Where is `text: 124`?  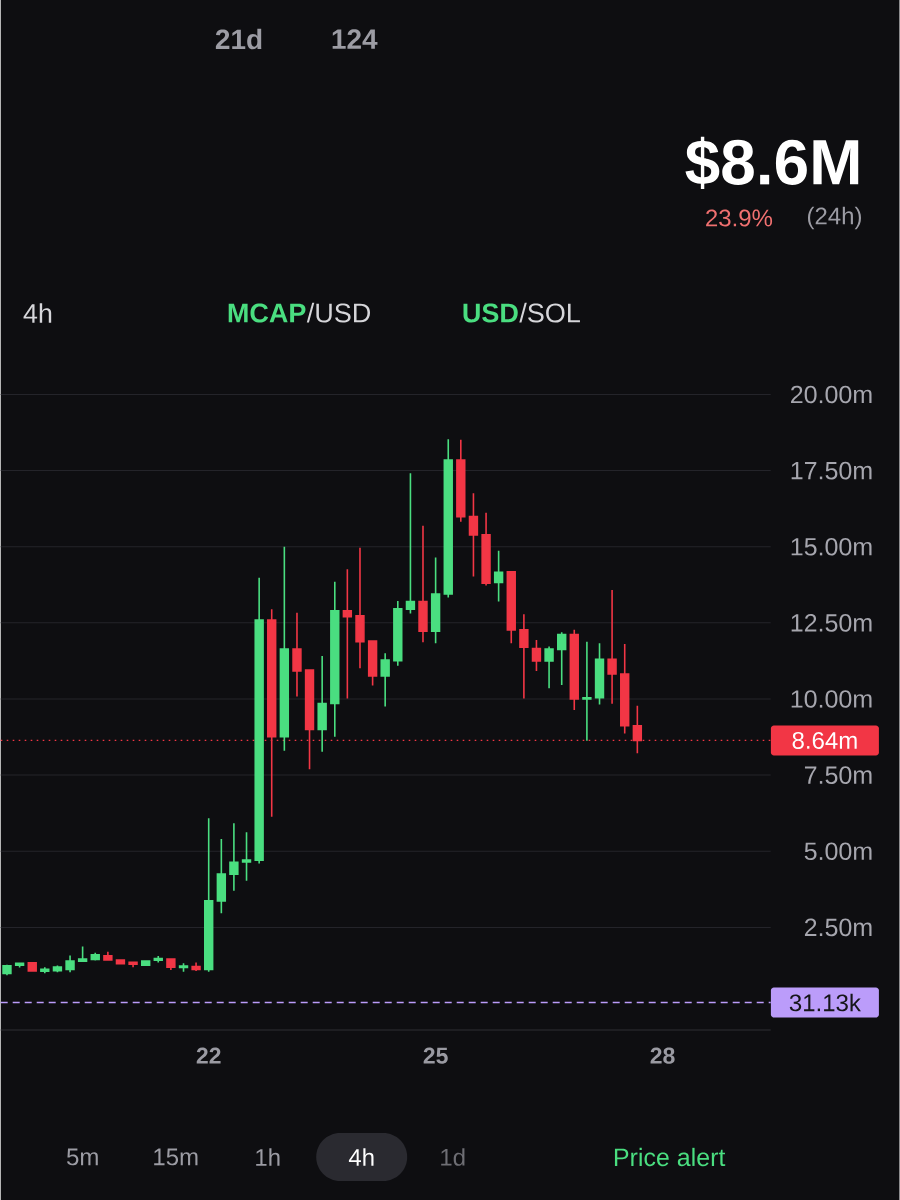 text: 124 is located at coordinates (355, 39).